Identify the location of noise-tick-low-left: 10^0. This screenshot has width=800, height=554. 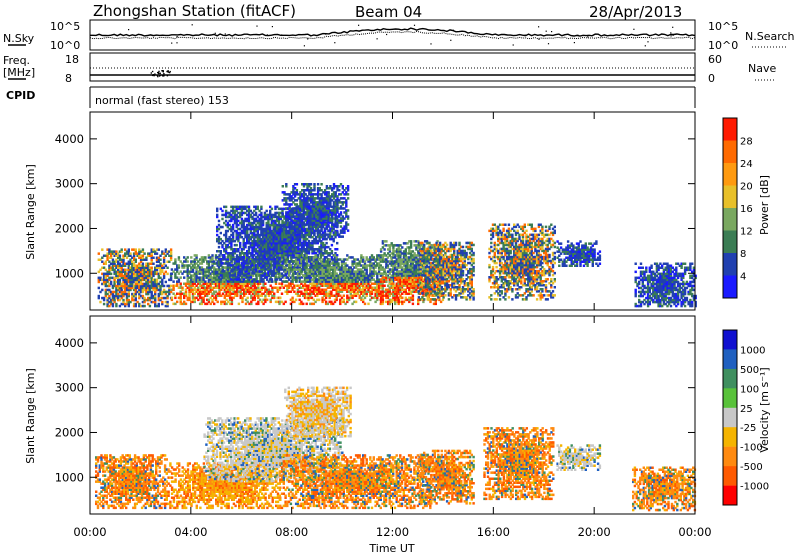
(65, 45).